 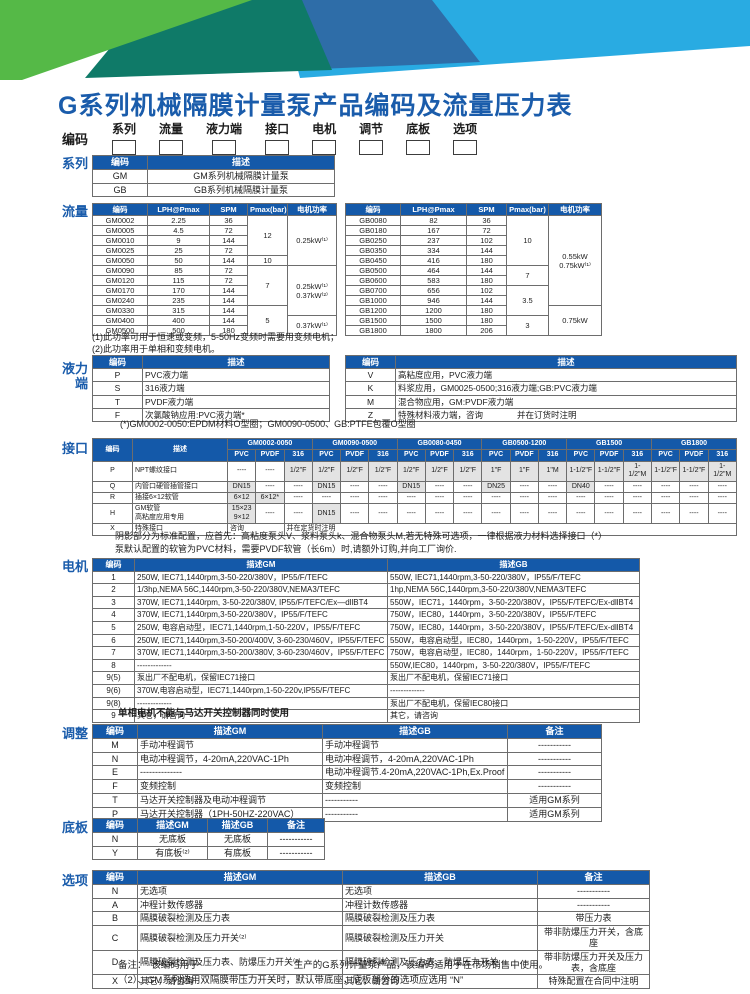 I want to click on cell: GB1800, so click(x=373, y=330).